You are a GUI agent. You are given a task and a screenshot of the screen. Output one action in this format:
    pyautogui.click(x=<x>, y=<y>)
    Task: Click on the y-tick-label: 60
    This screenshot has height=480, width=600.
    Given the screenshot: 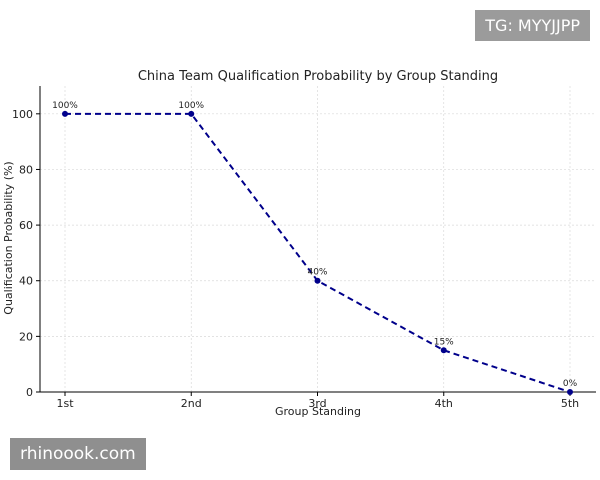 What is the action you would take?
    pyautogui.click(x=26, y=225)
    